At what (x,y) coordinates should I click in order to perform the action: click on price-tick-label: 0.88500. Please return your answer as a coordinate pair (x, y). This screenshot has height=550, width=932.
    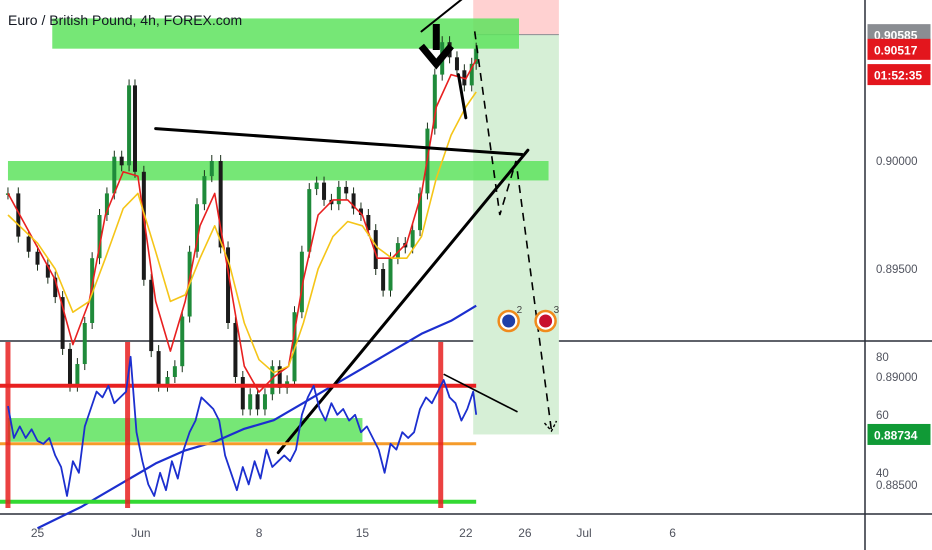
    Looking at the image, I should click on (897, 486).